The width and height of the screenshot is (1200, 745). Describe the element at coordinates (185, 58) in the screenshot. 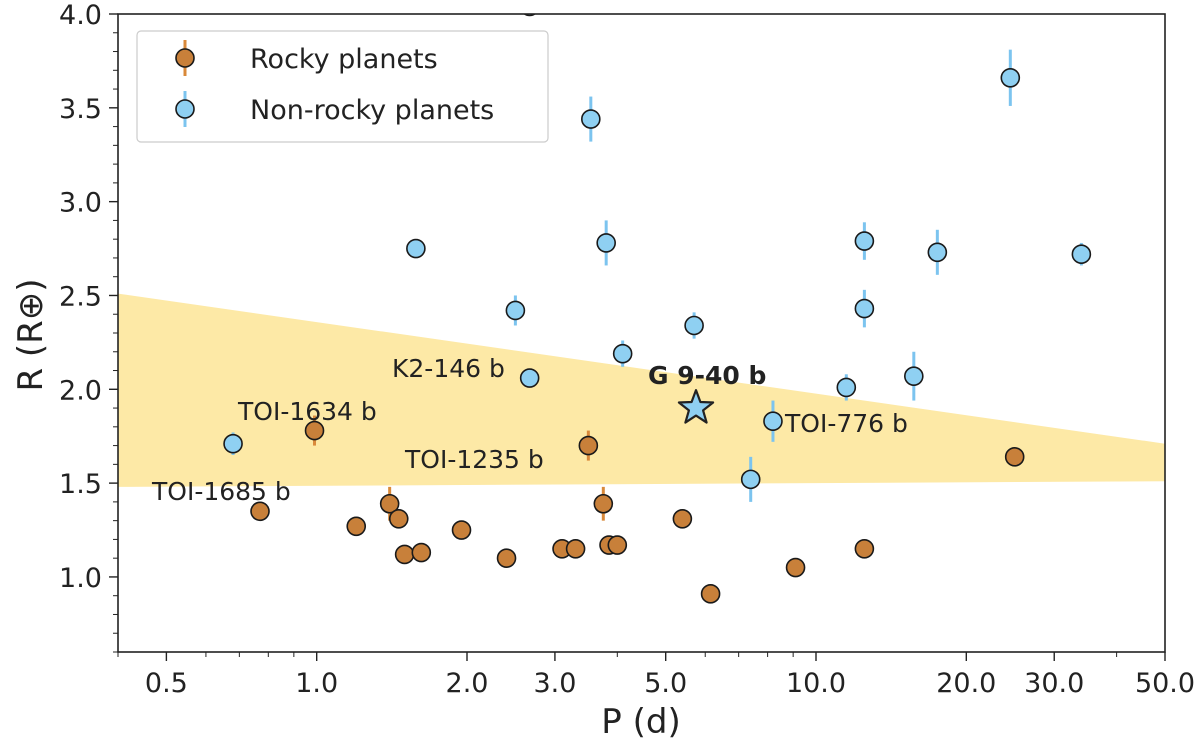

I see `legend-rocky-marker` at that location.